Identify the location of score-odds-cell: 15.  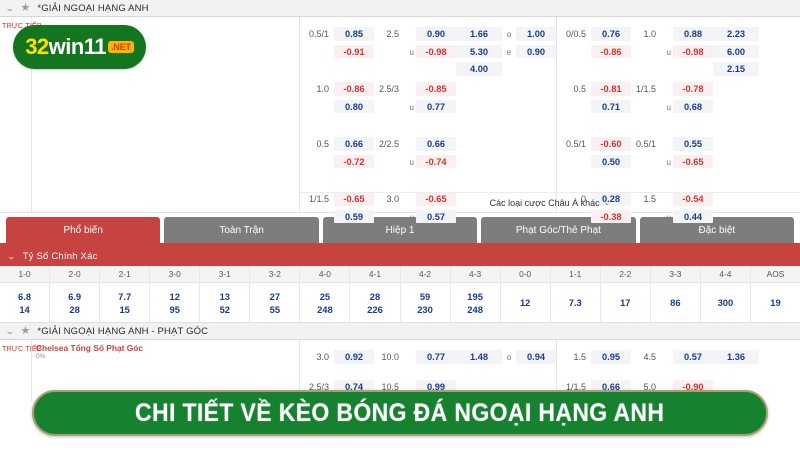
(124, 309).